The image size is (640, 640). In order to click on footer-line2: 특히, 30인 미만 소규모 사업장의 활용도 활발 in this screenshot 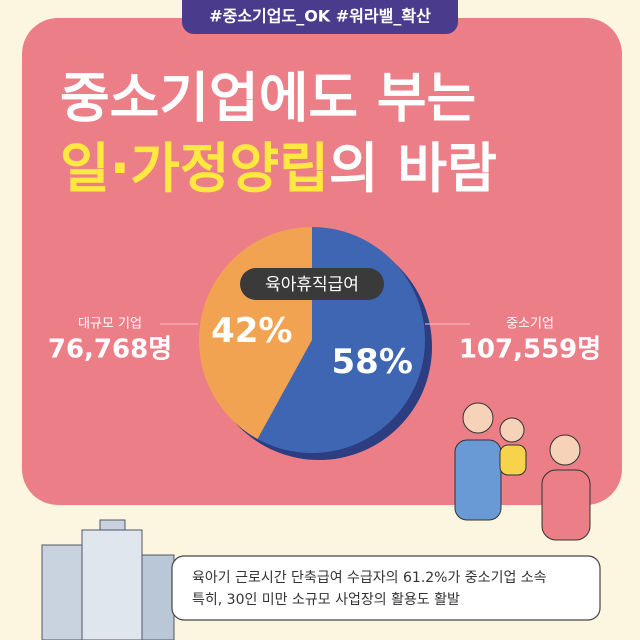, I will do `click(326, 600)`.